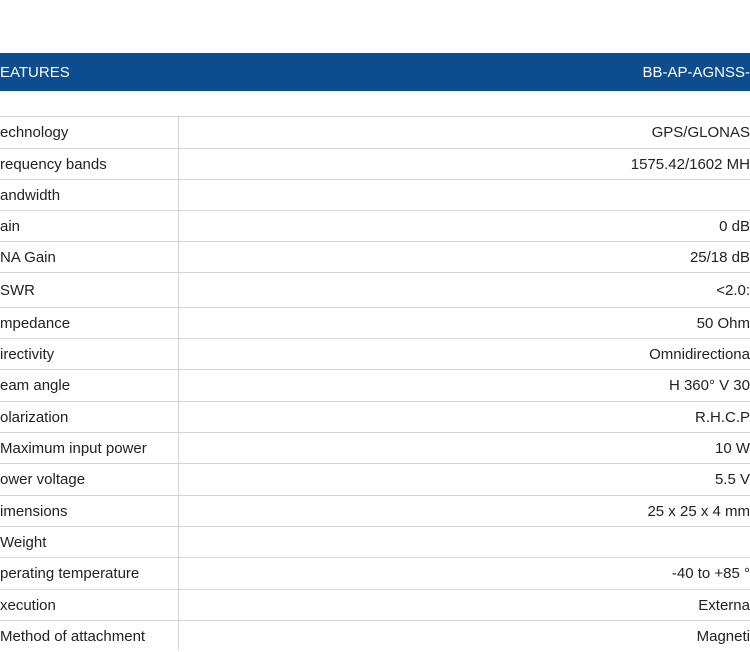 The width and height of the screenshot is (750, 652). I want to click on spec-value: -40 to +85 °, so click(710, 573).